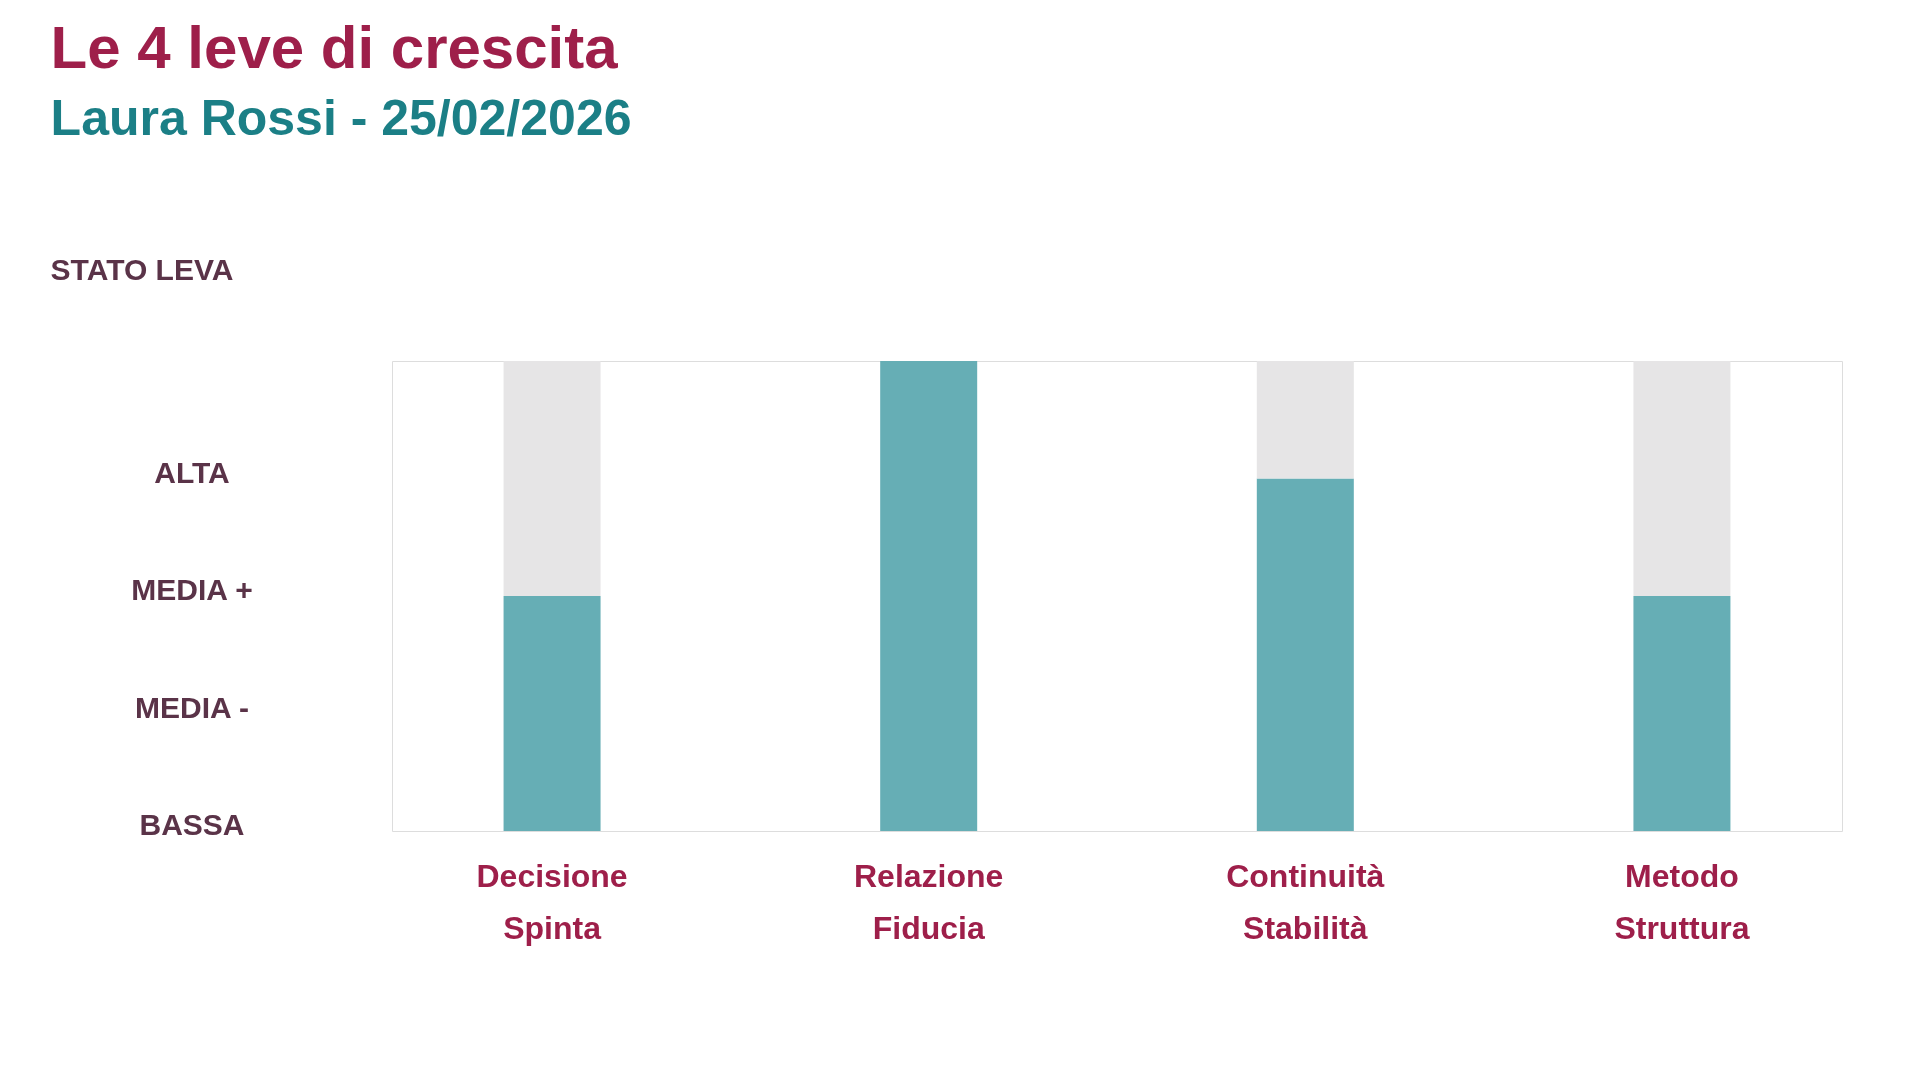  I want to click on chart-title: Le 4 leve di crescita, so click(334, 47).